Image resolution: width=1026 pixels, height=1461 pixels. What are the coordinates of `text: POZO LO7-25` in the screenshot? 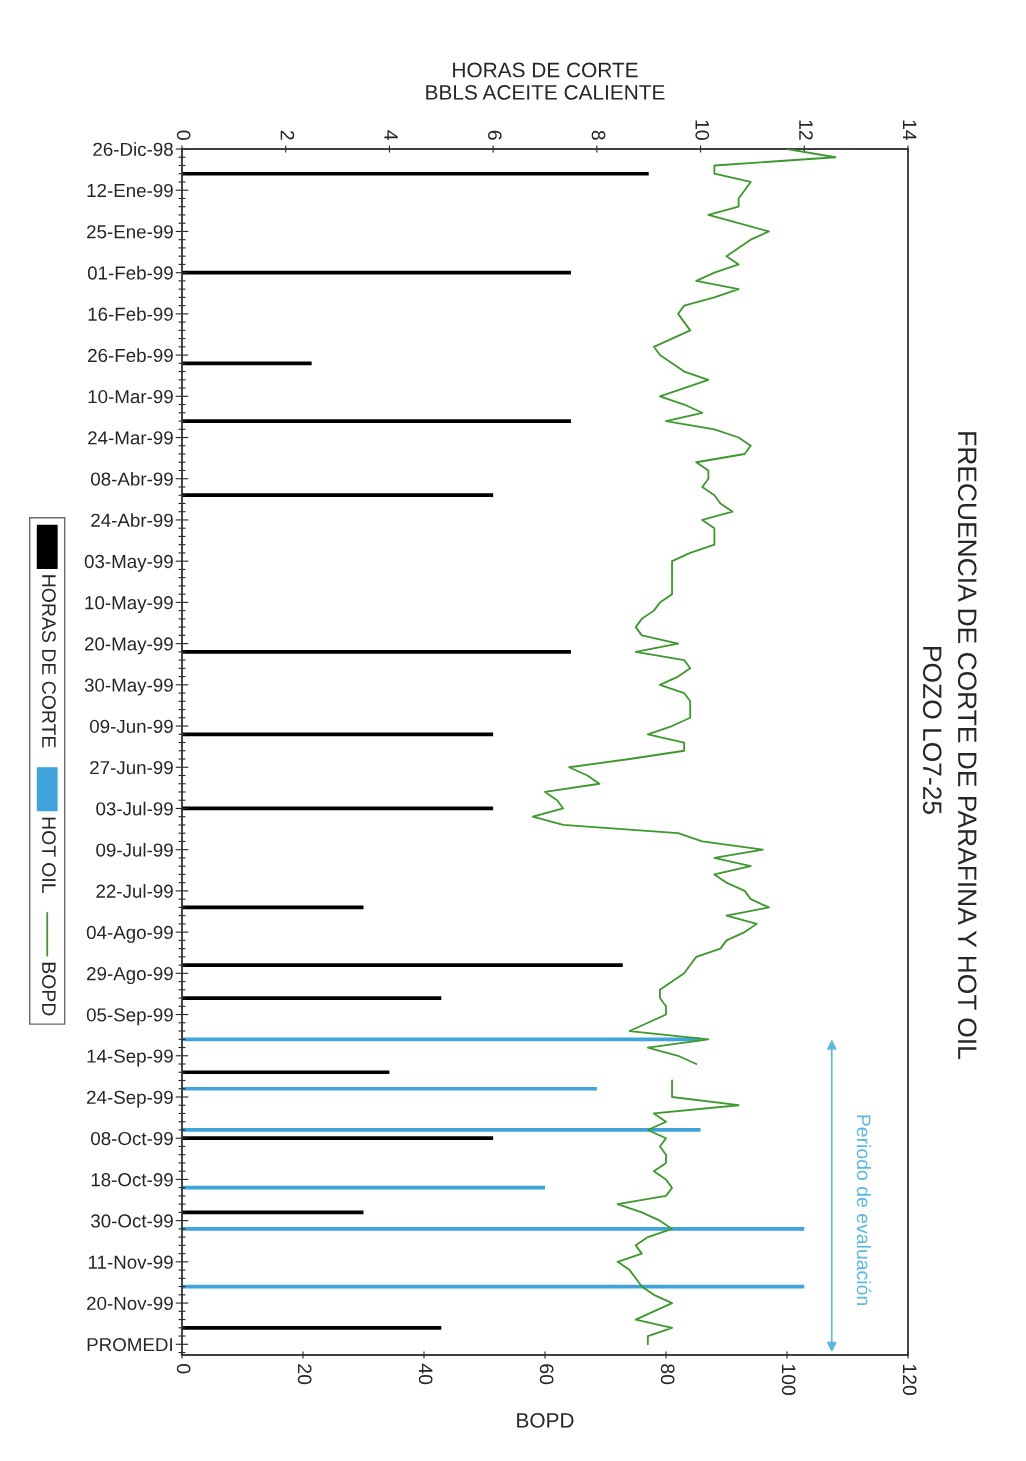 It's located at (932, 730).